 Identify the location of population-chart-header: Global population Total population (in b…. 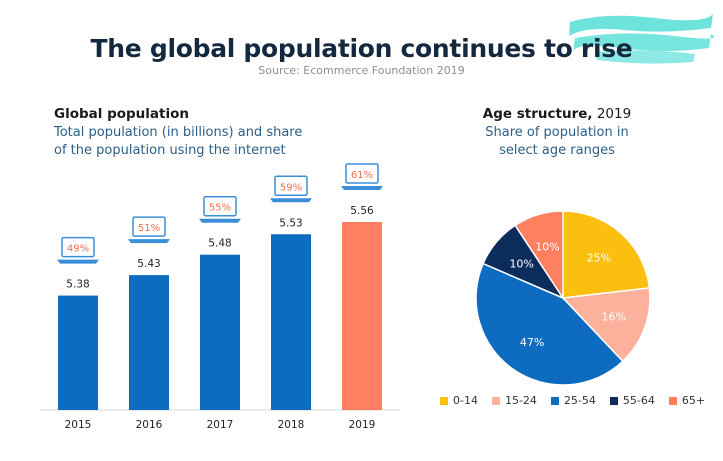
(219, 133).